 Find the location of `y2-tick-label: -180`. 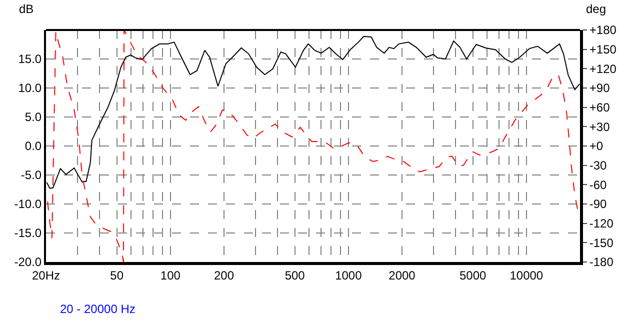

y2-tick-label: -180 is located at coordinates (601, 262).